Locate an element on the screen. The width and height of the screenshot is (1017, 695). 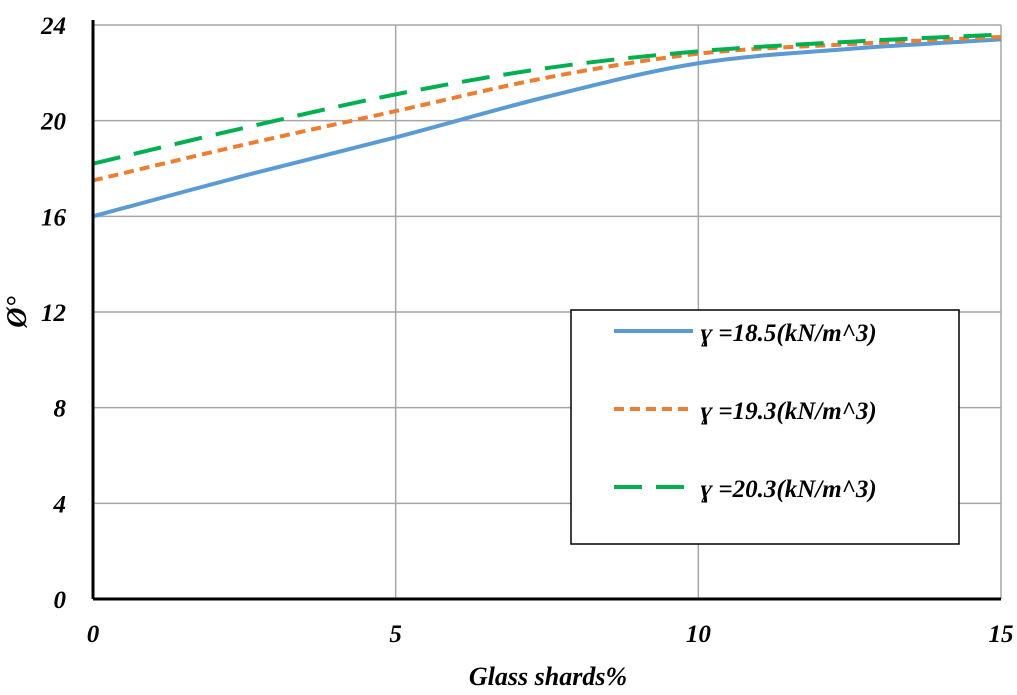
y-tick-label: 4 is located at coordinates (60, 504).